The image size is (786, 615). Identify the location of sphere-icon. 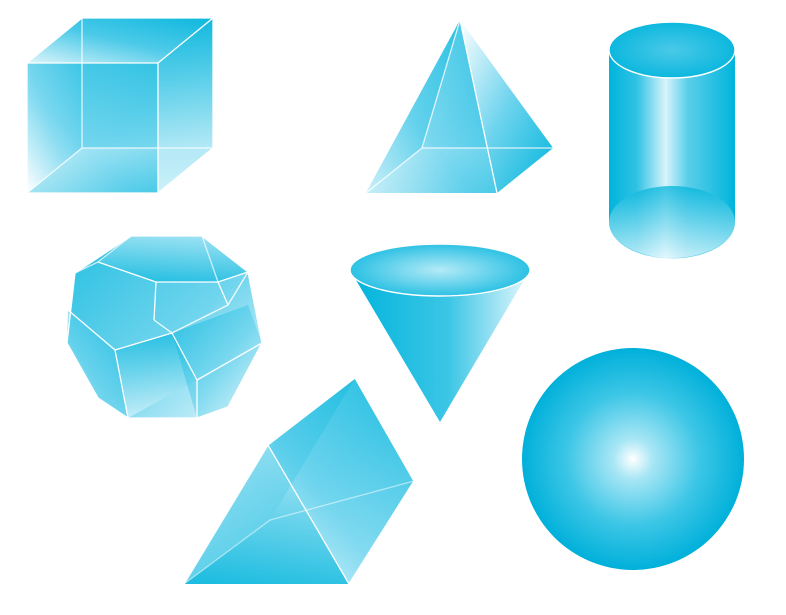
(633, 459).